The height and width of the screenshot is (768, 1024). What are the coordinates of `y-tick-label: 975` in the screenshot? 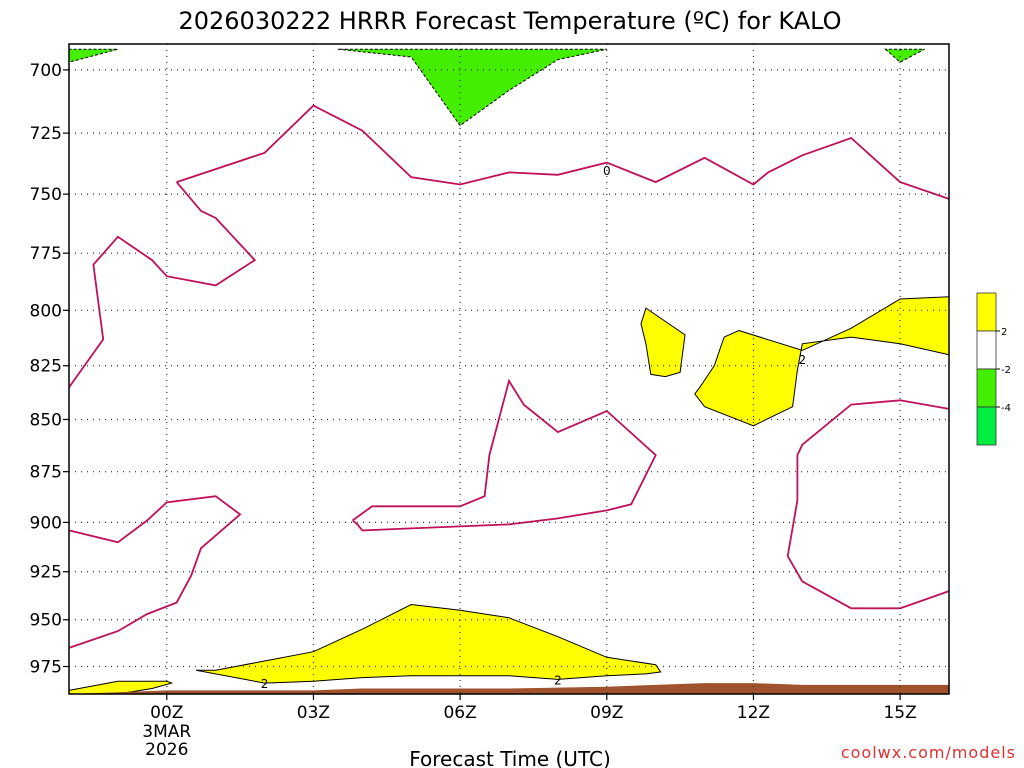 It's located at (46, 668).